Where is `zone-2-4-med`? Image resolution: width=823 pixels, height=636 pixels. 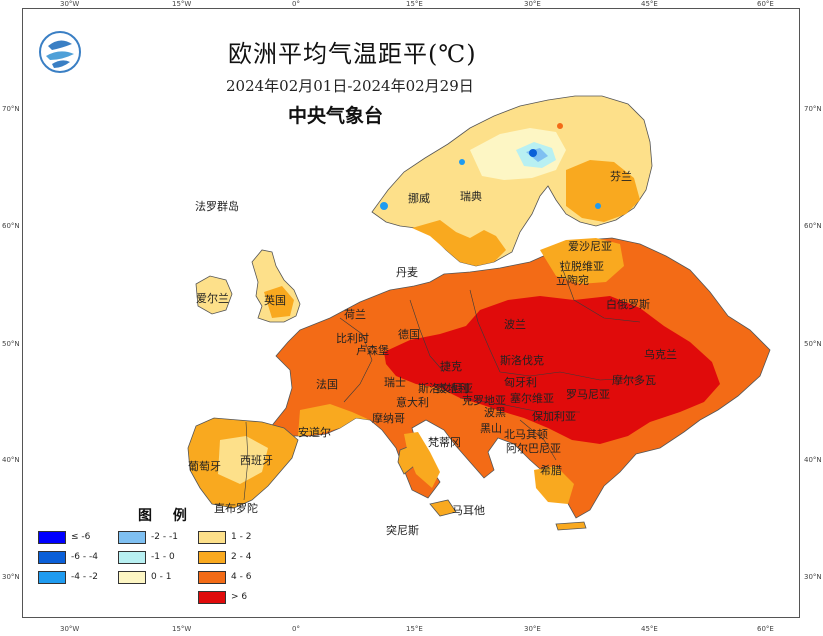
zone-2-4-med is located at coordinates (334, 420).